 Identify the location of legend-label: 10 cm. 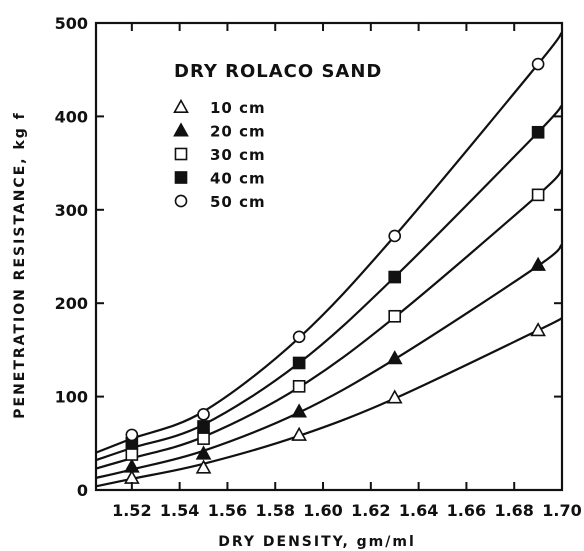
(238, 108).